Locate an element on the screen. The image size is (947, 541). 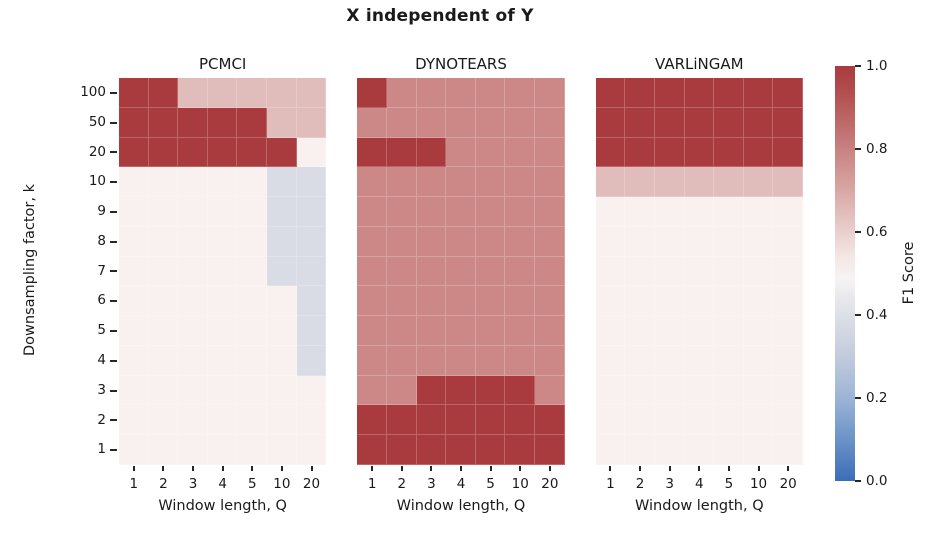
y-tick-label: 2 is located at coordinates (101, 419).